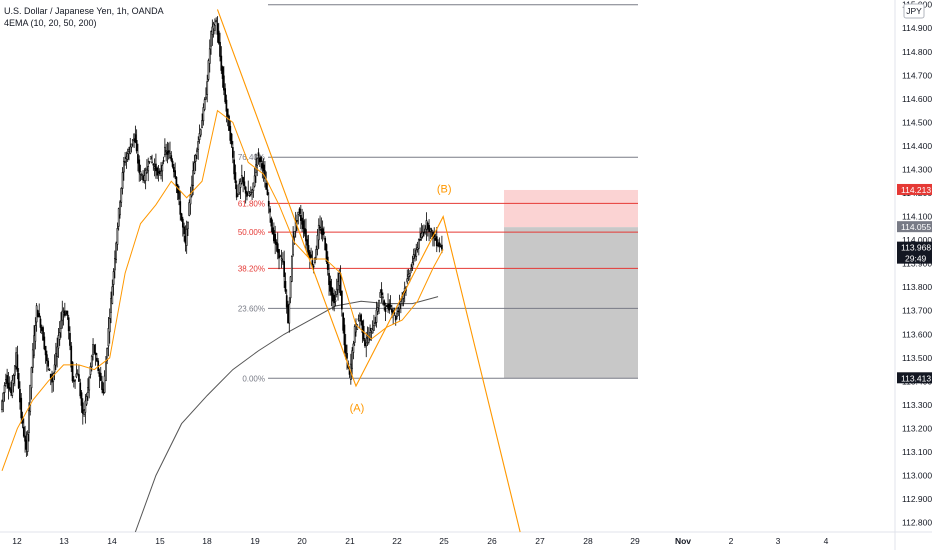  I want to click on fib-level-label: 23.60%, so click(251, 308).